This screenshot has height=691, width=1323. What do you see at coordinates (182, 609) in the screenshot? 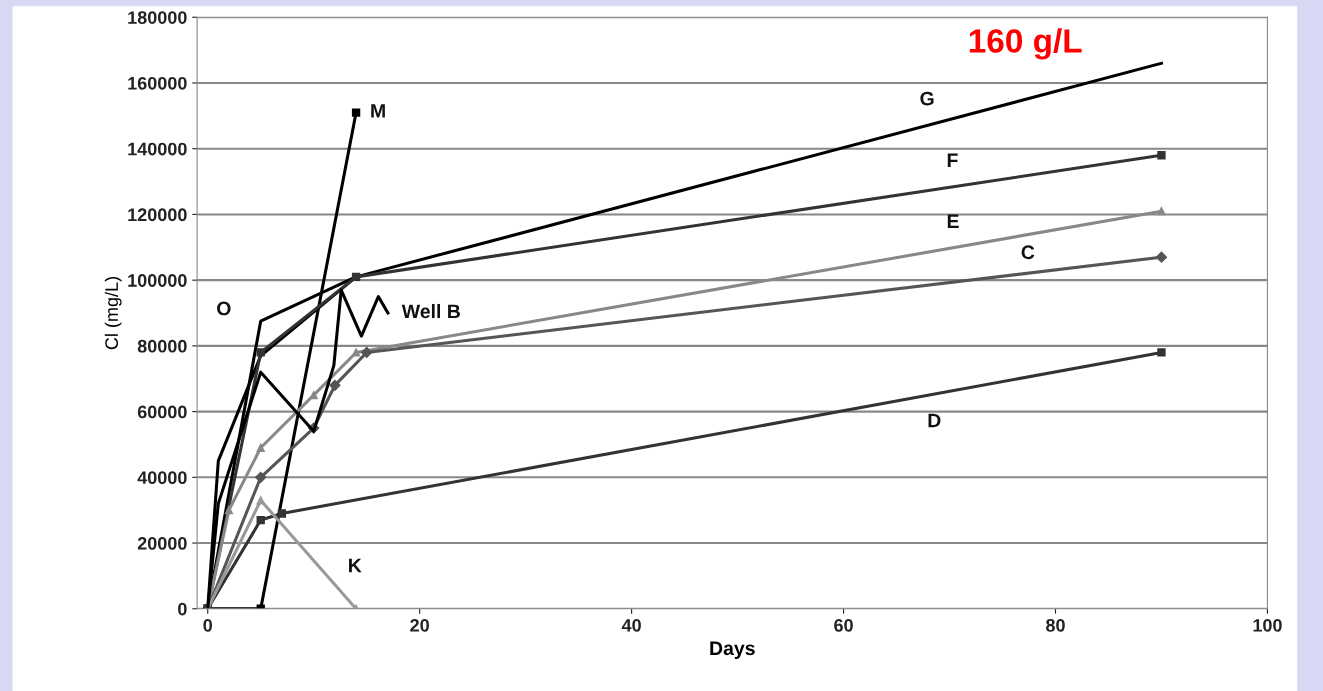
I see `y-tick-label: 0` at bounding box center [182, 609].